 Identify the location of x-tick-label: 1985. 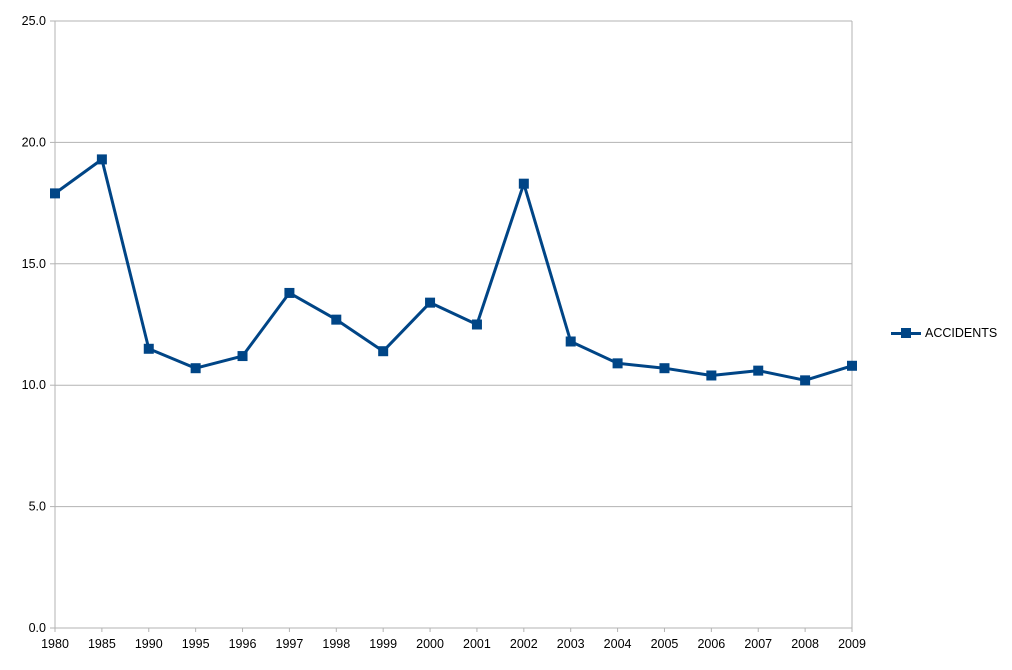
(102, 644).